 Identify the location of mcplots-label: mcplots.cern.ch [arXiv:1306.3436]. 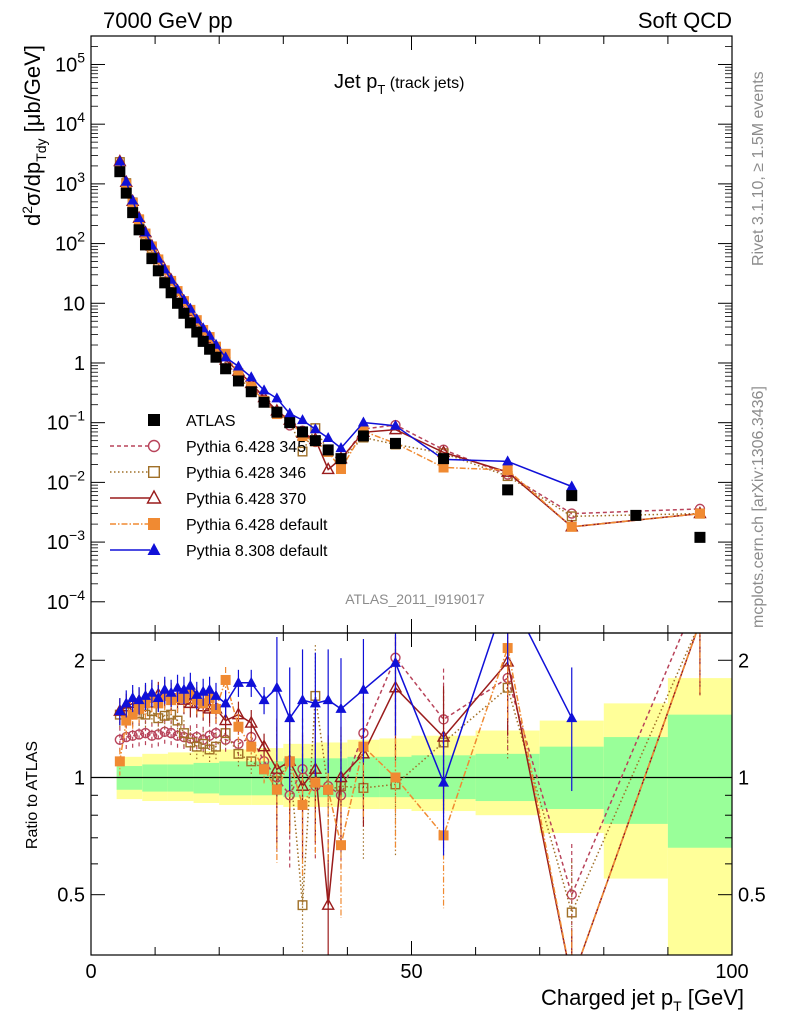
(758, 507).